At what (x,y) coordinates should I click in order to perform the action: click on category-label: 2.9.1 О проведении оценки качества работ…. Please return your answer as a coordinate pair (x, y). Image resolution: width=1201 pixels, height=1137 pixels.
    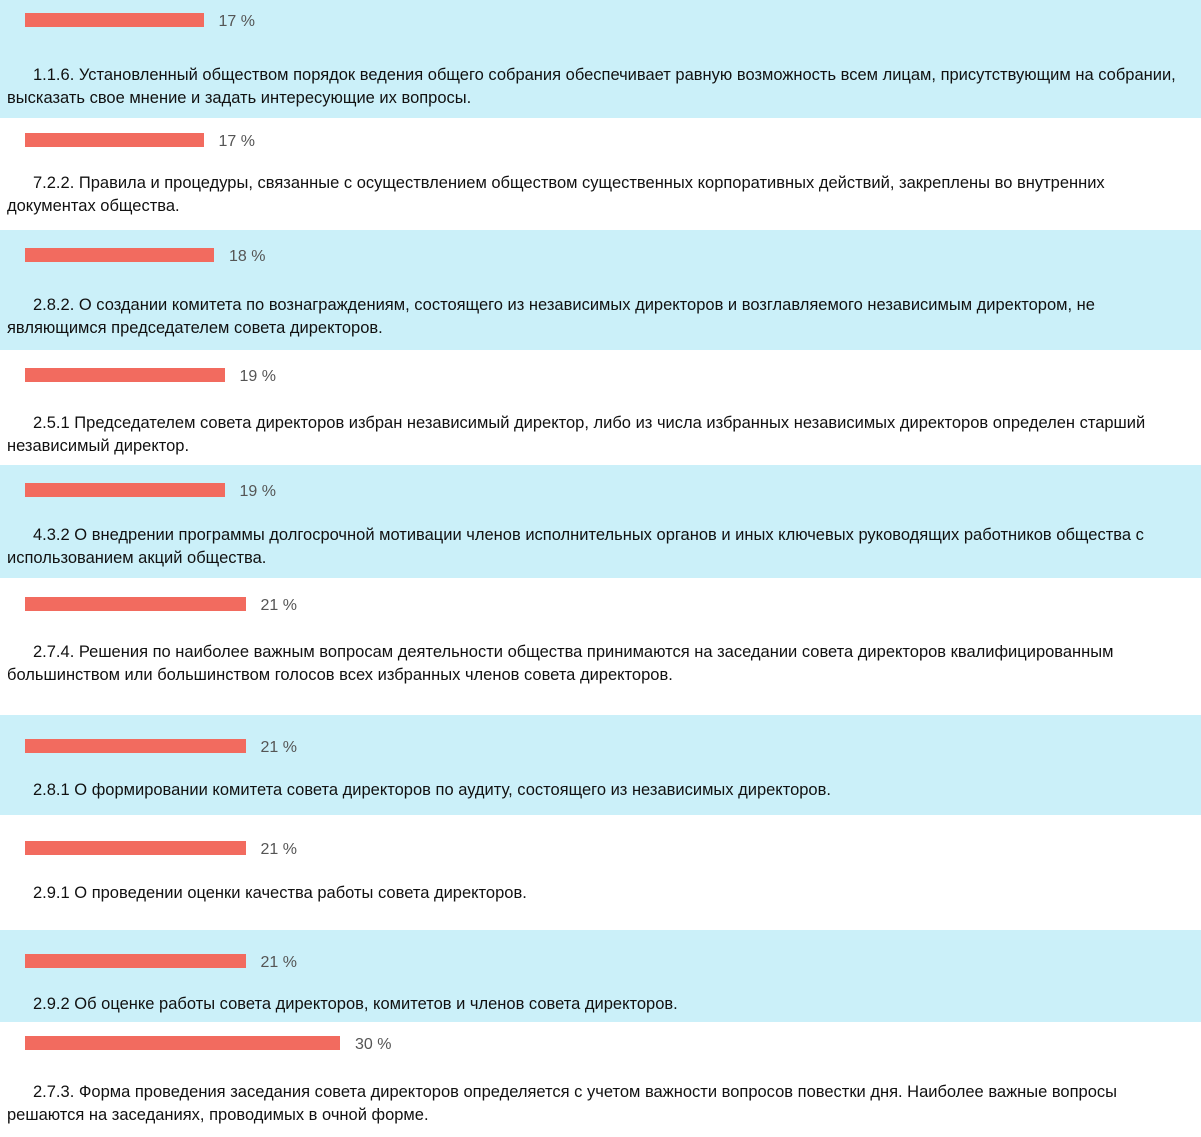
    Looking at the image, I should click on (280, 892).